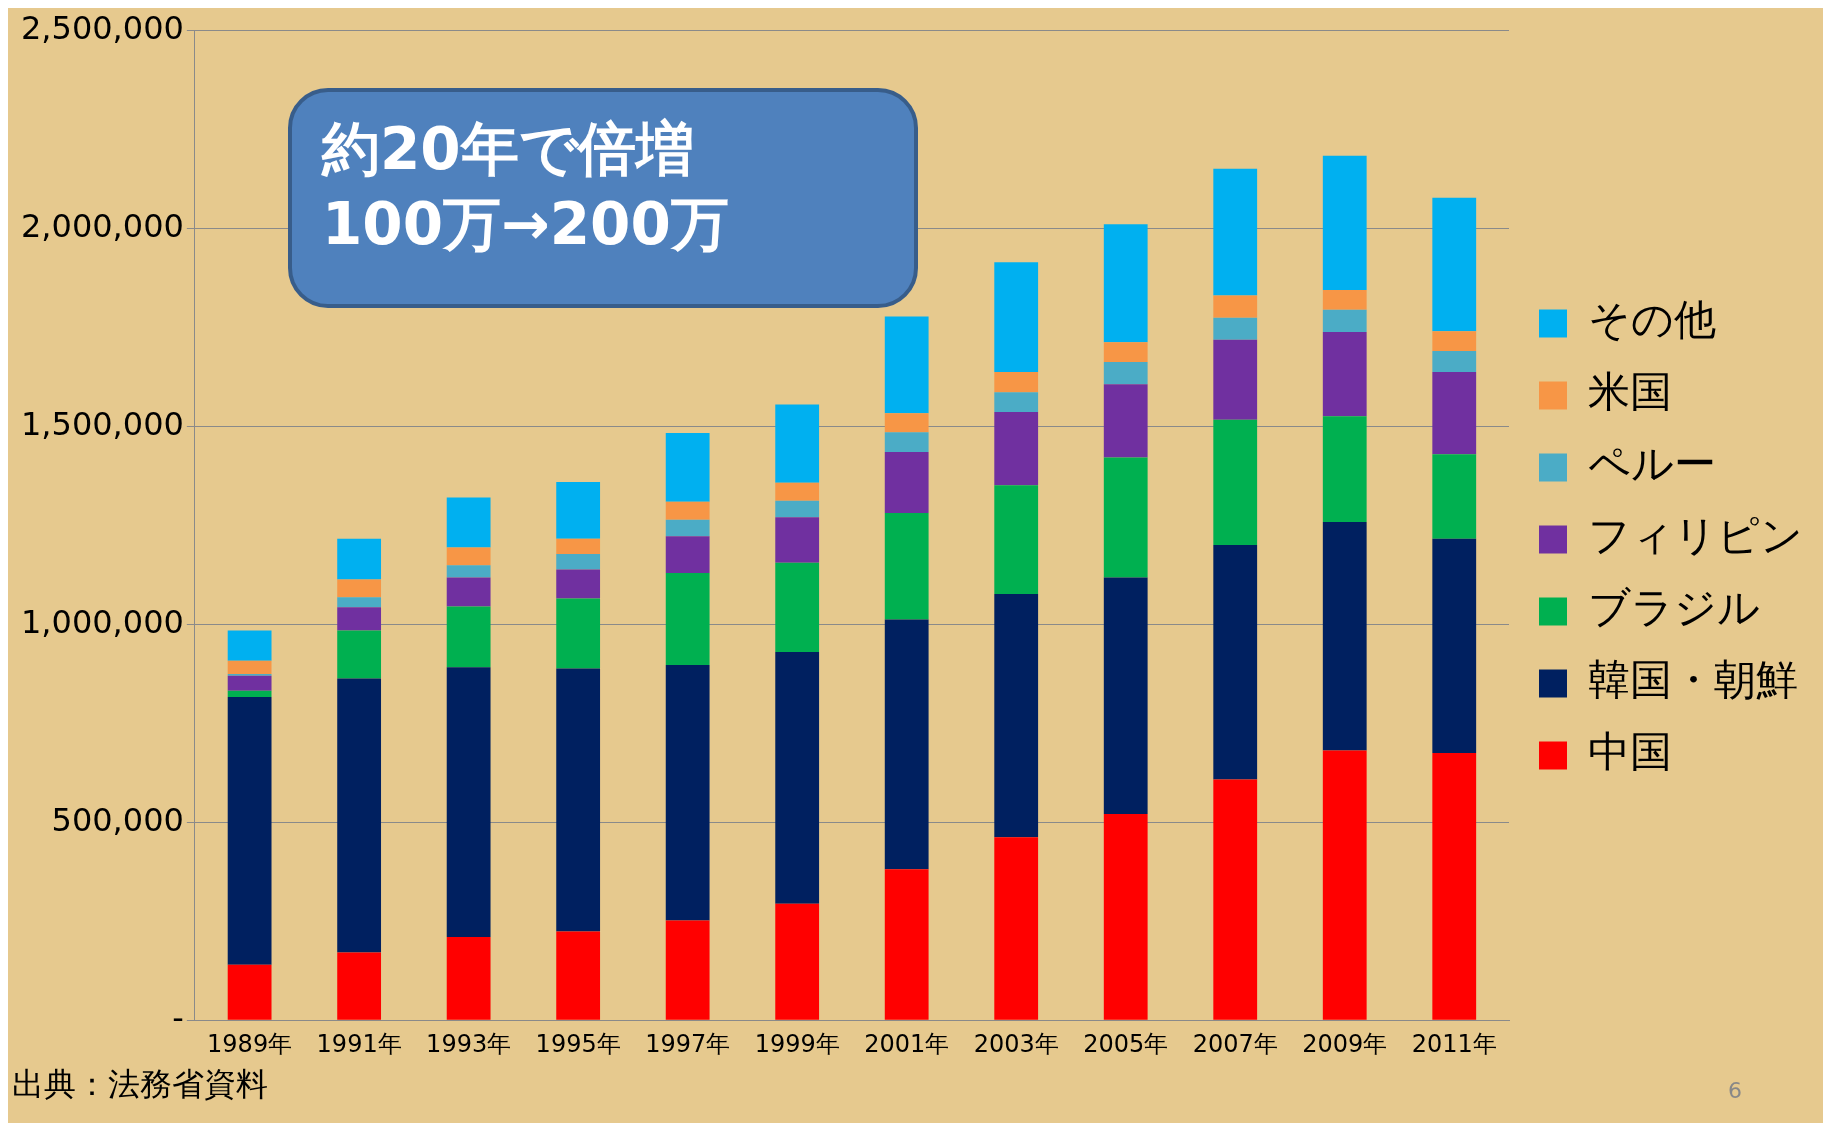 This screenshot has height=1135, width=1835. Describe the element at coordinates (250, 1043) in the screenshot. I see `x-tick-label: 1989年` at that location.